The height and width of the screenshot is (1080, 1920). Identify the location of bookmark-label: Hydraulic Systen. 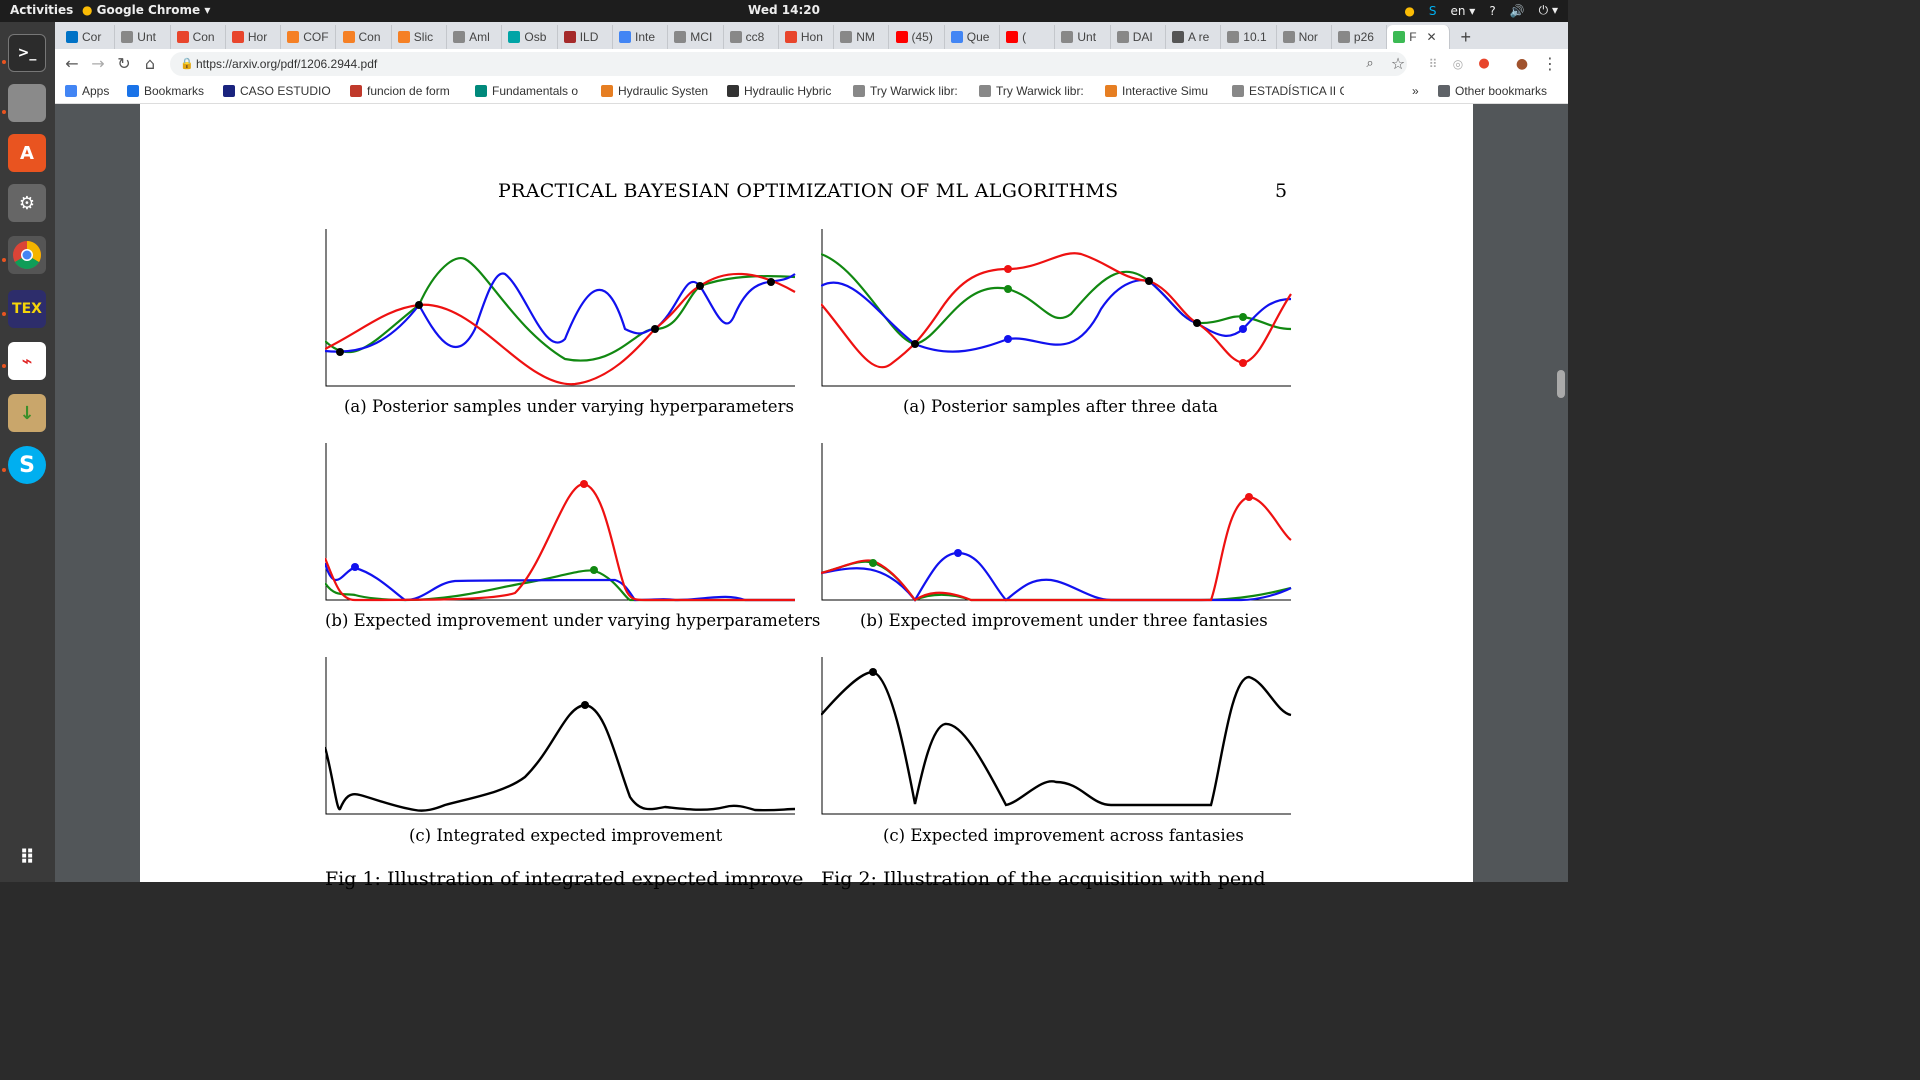
(663, 91).